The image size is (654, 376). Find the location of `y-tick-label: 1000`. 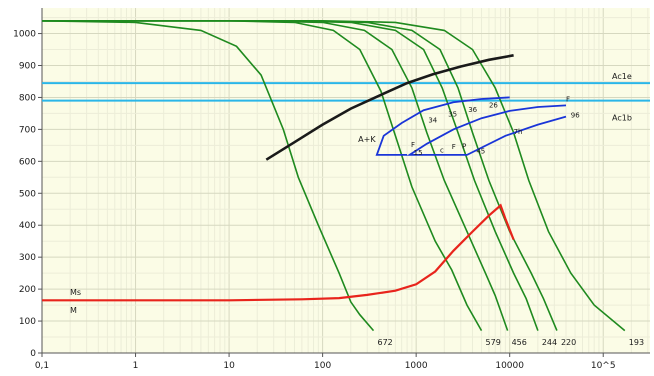

y-tick-label: 1000 is located at coordinates (24, 35).